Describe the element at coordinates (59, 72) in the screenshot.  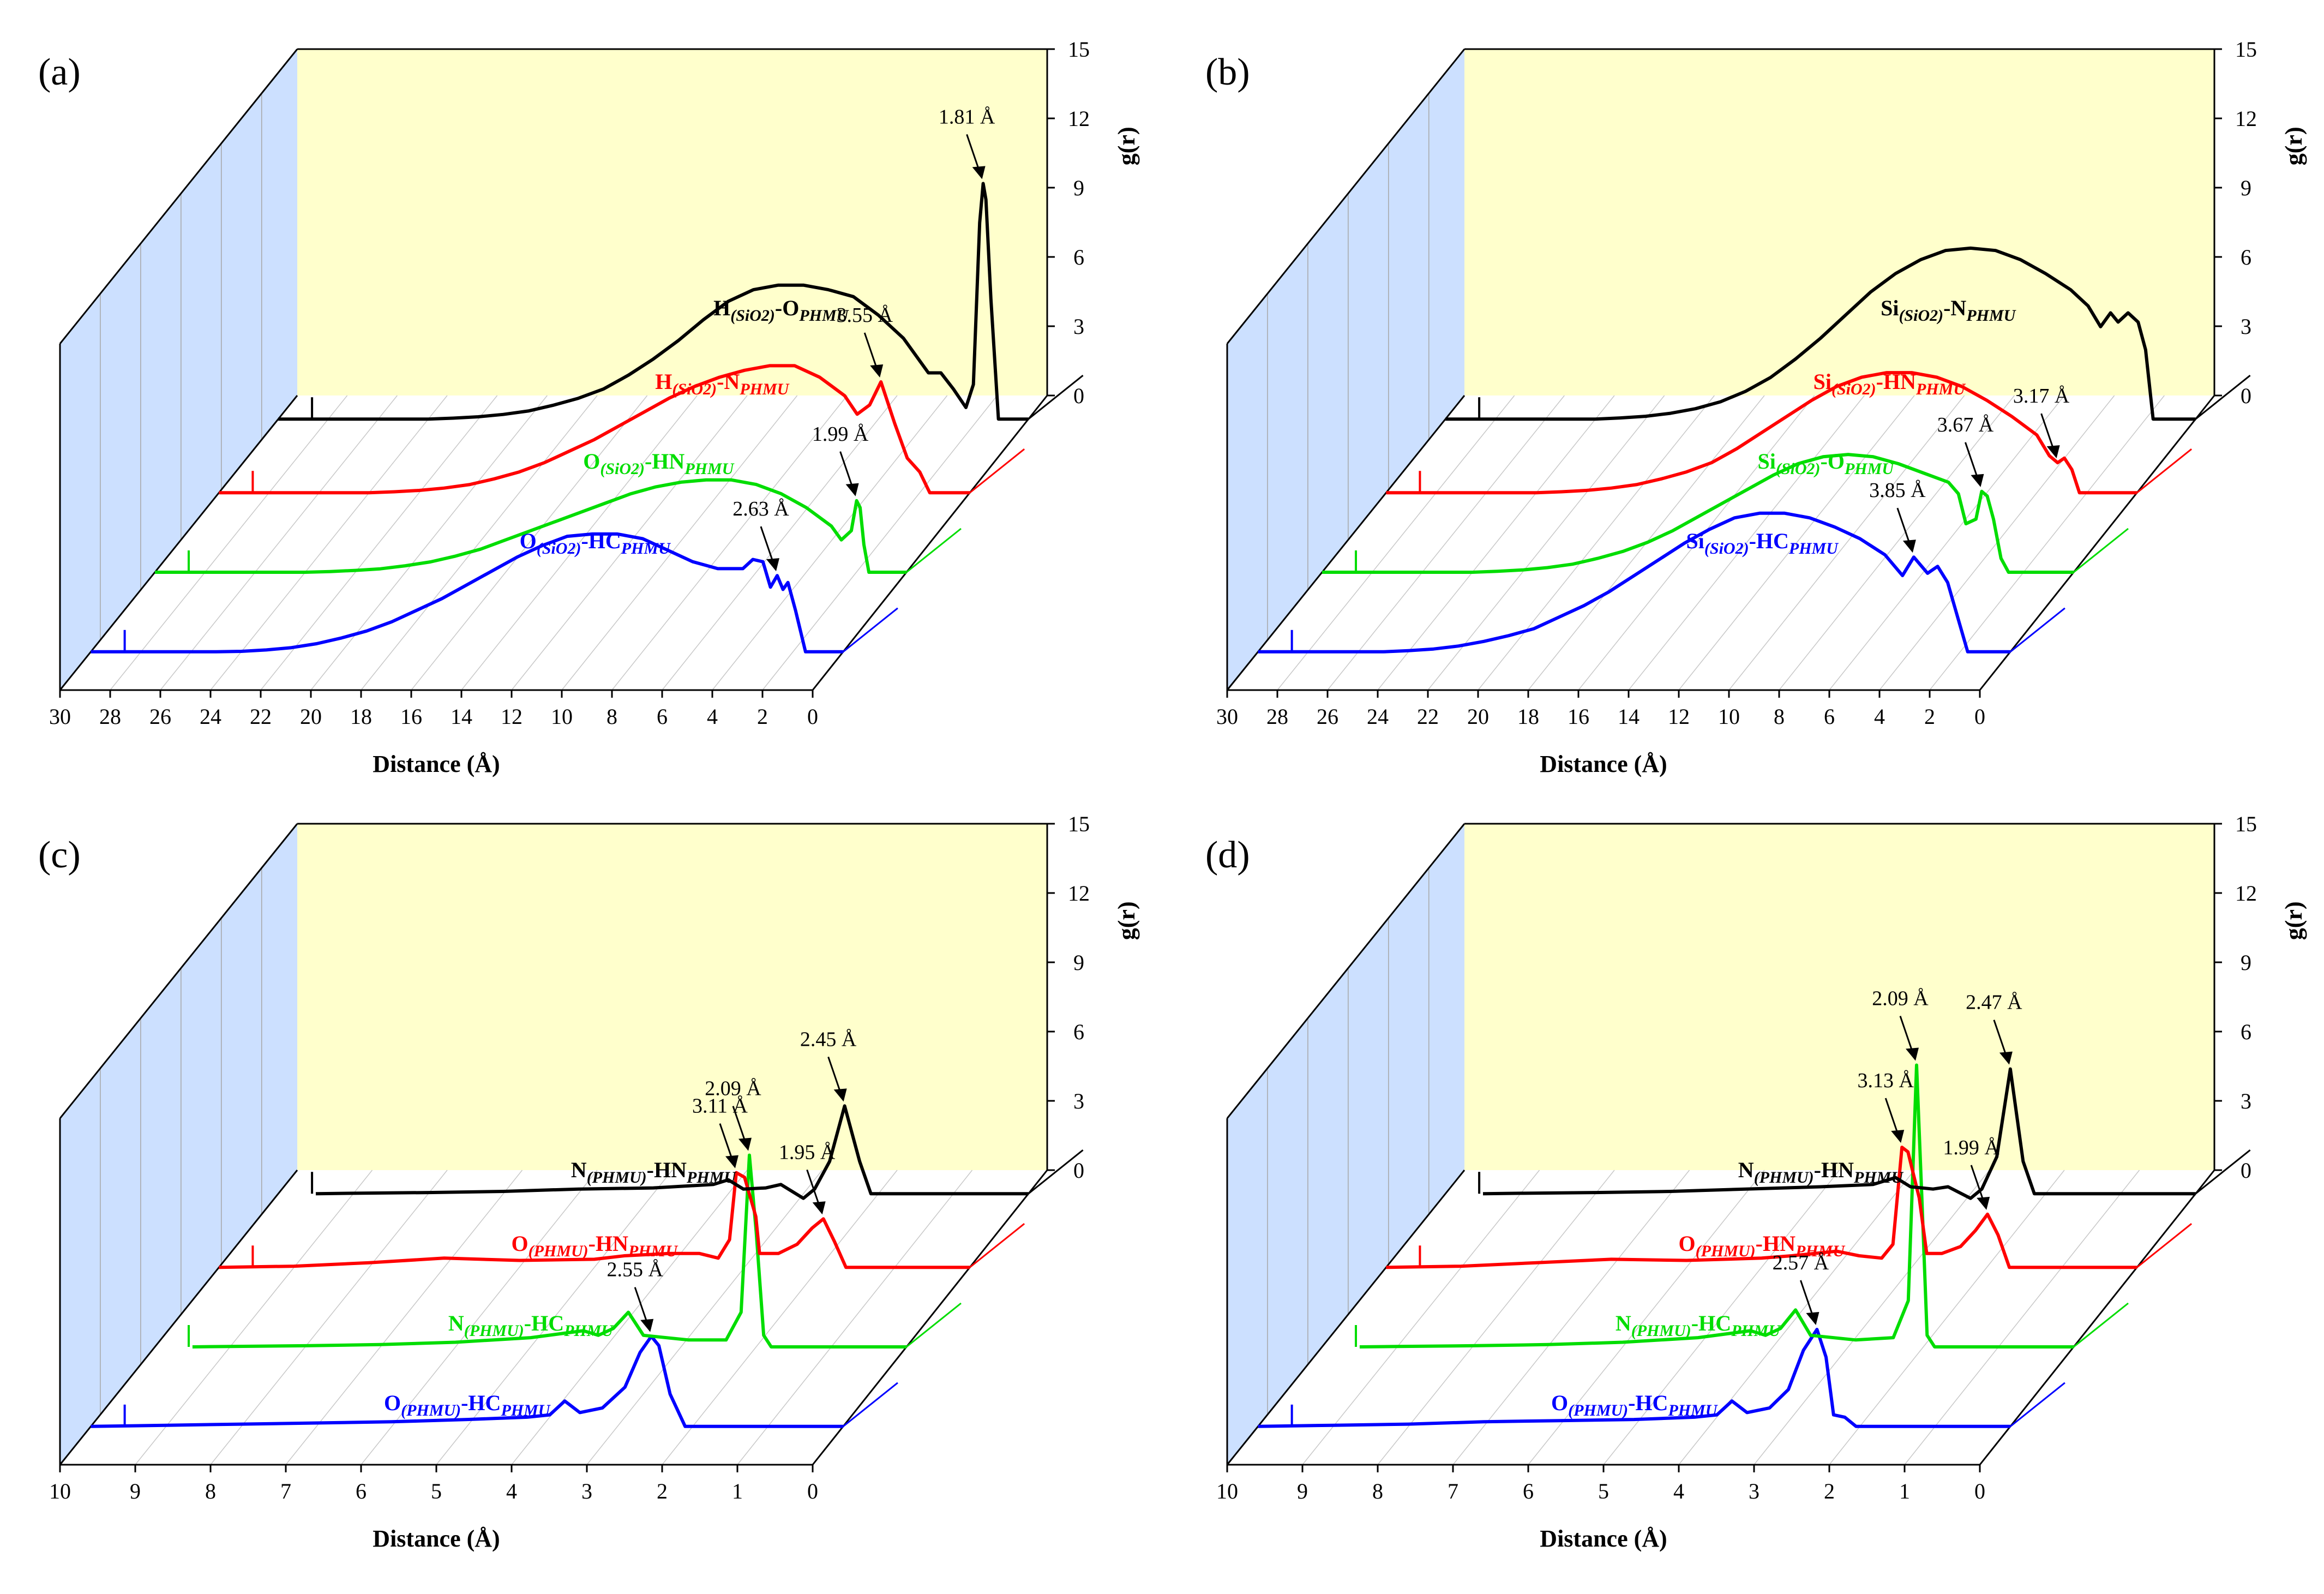
I see `panel-label: (a)` at that location.